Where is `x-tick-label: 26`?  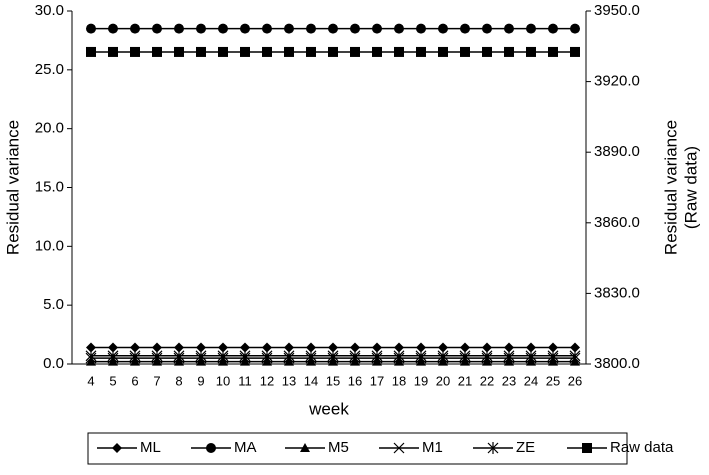 x-tick-label: 26 is located at coordinates (575, 380).